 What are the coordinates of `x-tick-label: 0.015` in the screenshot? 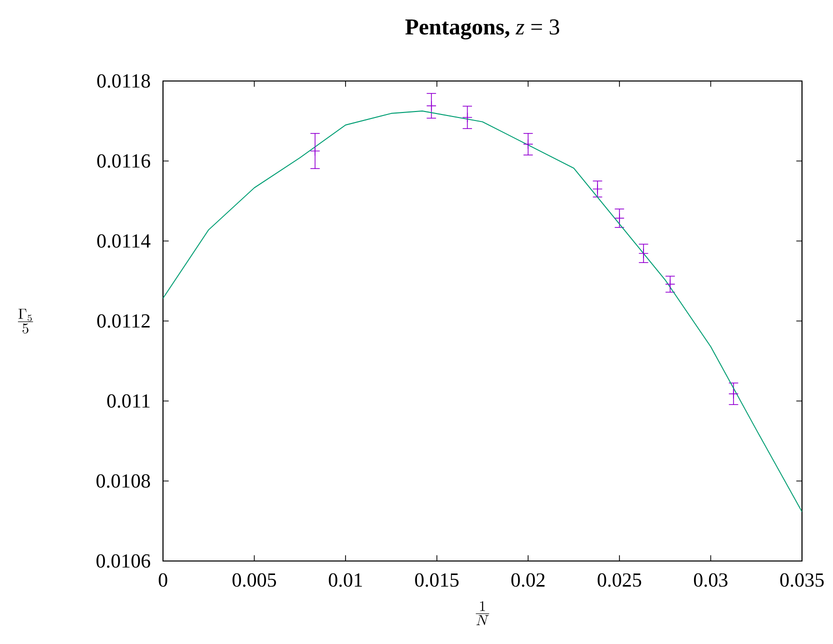 It's located at (437, 580).